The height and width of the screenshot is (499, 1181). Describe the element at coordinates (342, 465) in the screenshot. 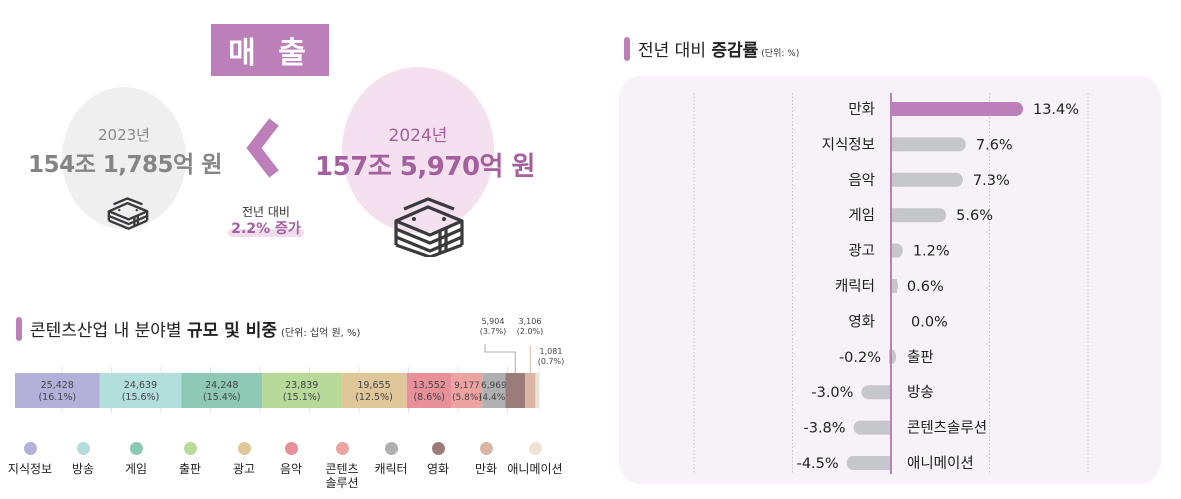

I see `legend-item: 콘텐츠 솔루션` at that location.